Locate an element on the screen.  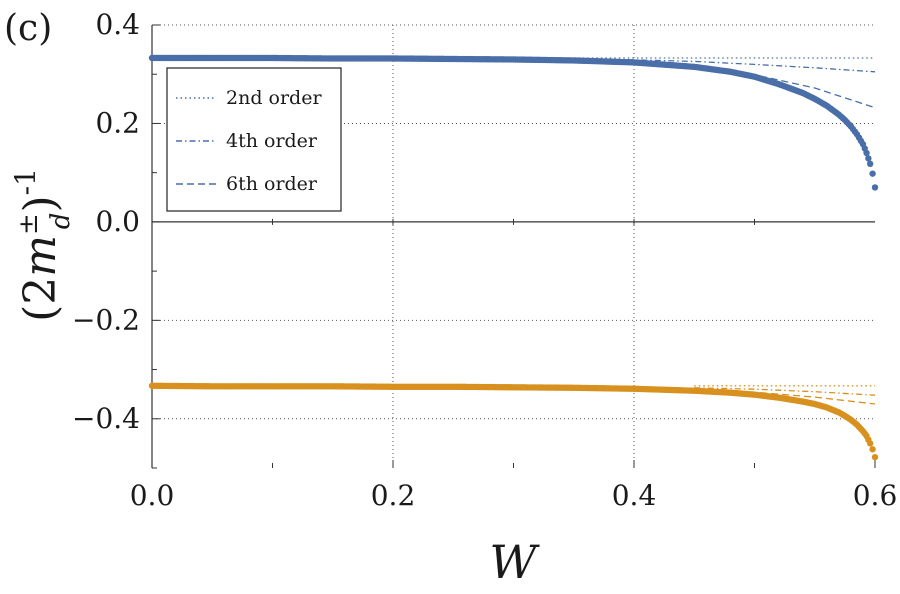
legend: 2nd order 4th order 6th order is located at coordinates (254, 139).